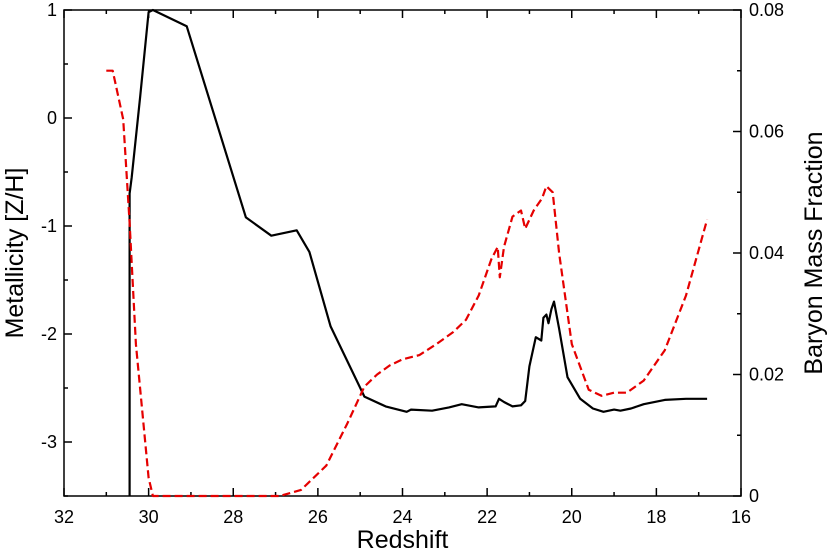 This screenshot has width=830, height=552. What do you see at coordinates (572, 517) in the screenshot?
I see `x-tick-label: 20` at bounding box center [572, 517].